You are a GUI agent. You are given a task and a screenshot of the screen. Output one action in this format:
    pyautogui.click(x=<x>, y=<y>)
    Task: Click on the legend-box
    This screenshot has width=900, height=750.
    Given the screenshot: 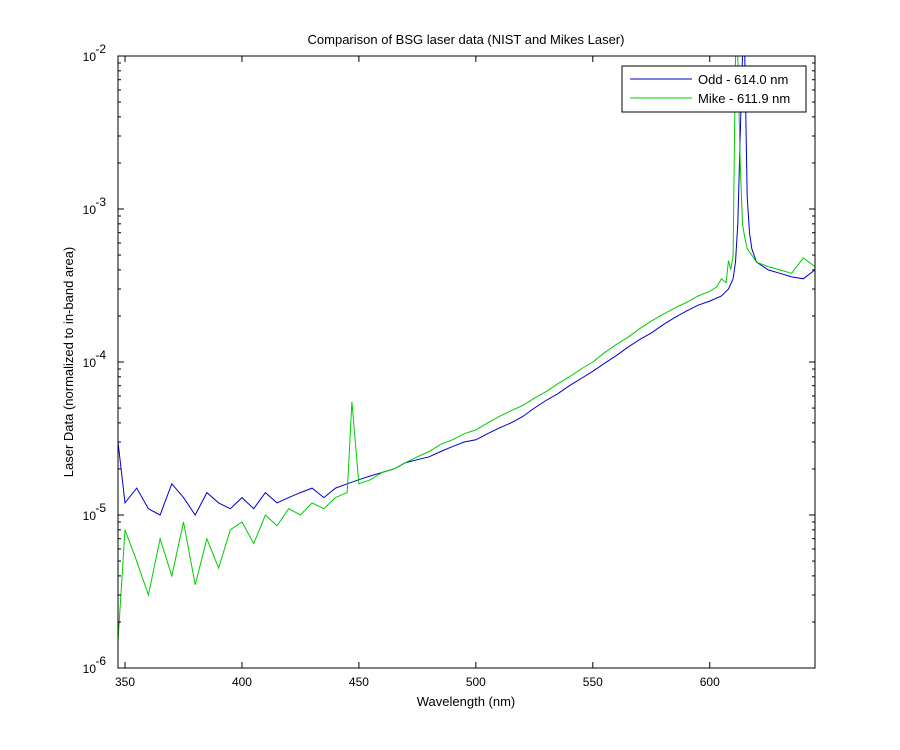 What is the action you would take?
    pyautogui.click(x=714, y=89)
    